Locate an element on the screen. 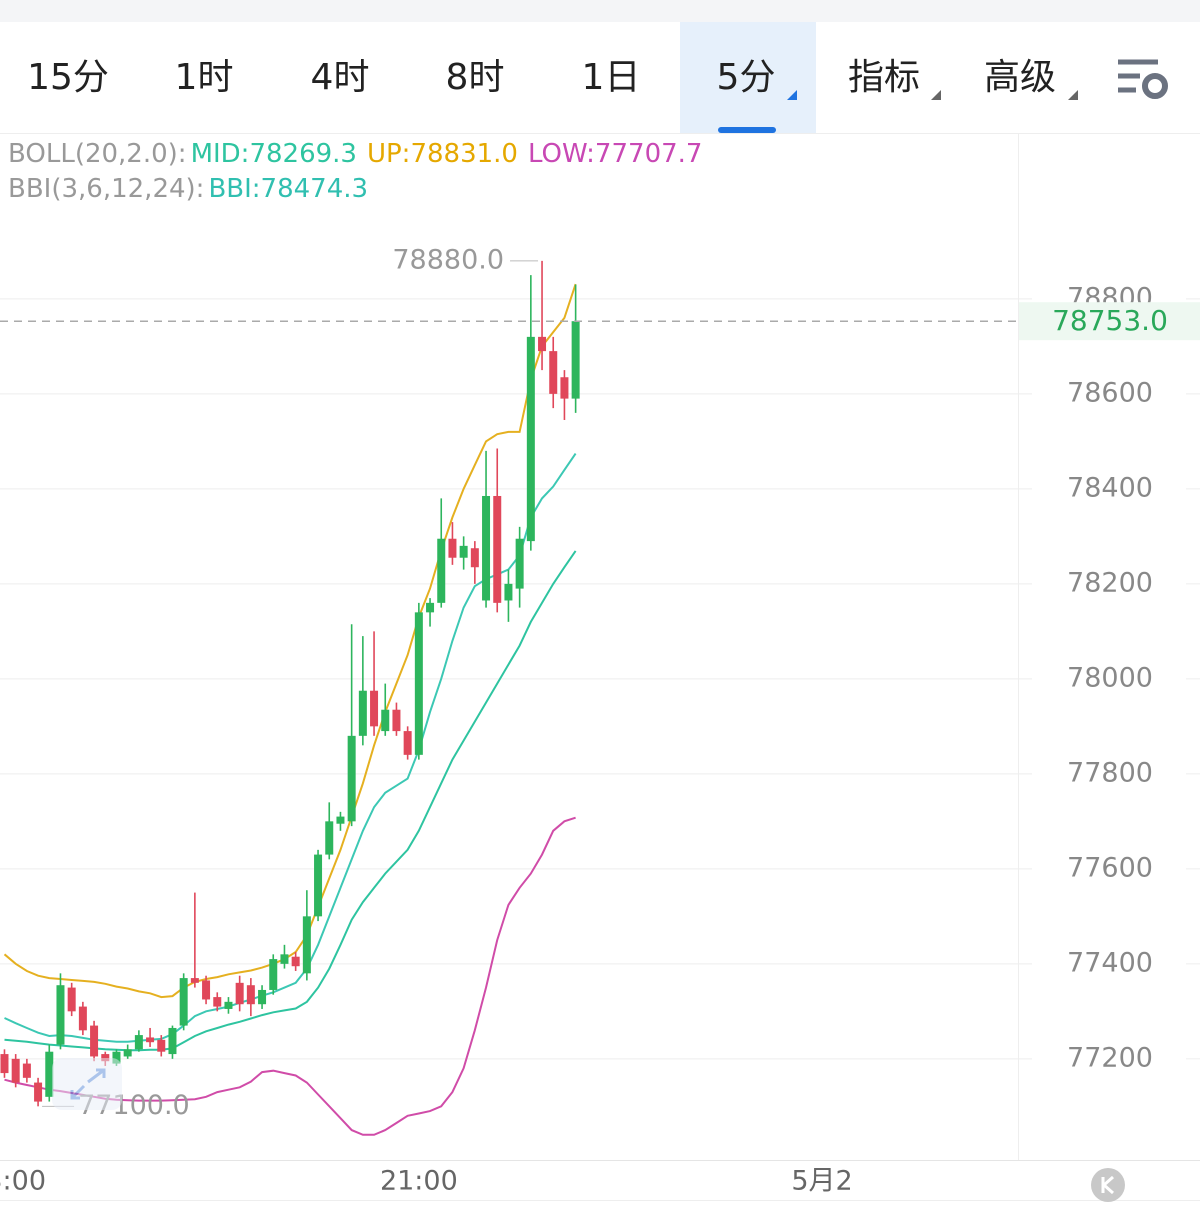  tab-label: 4时 is located at coordinates (340, 77).